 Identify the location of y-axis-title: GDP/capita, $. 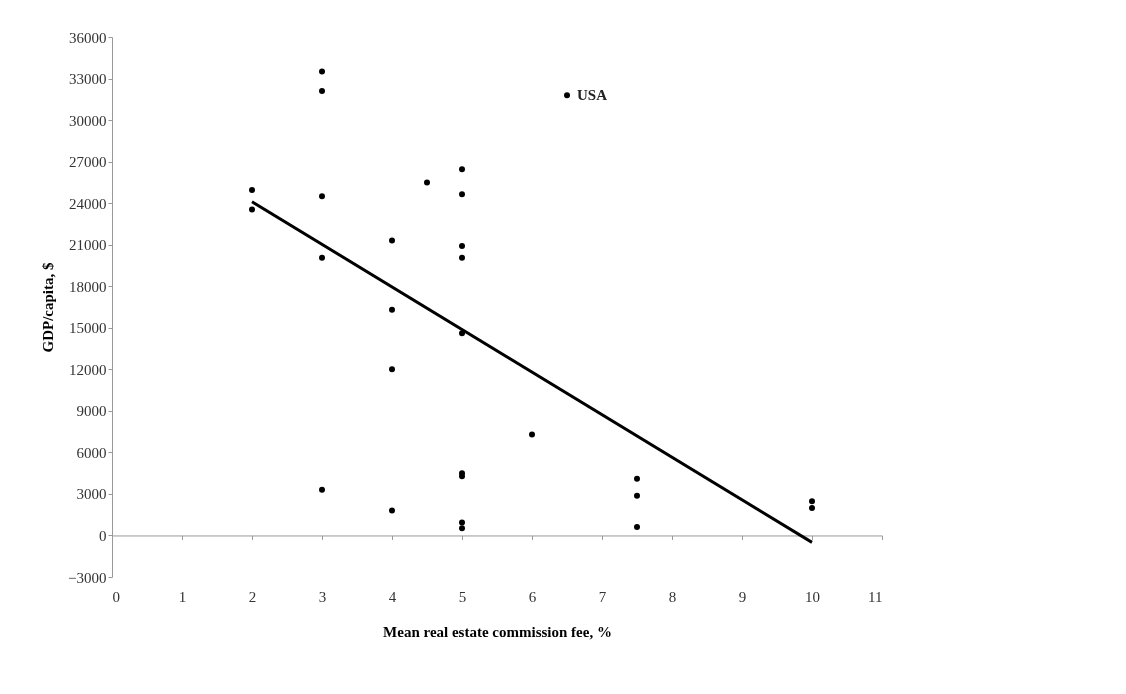
(48, 307).